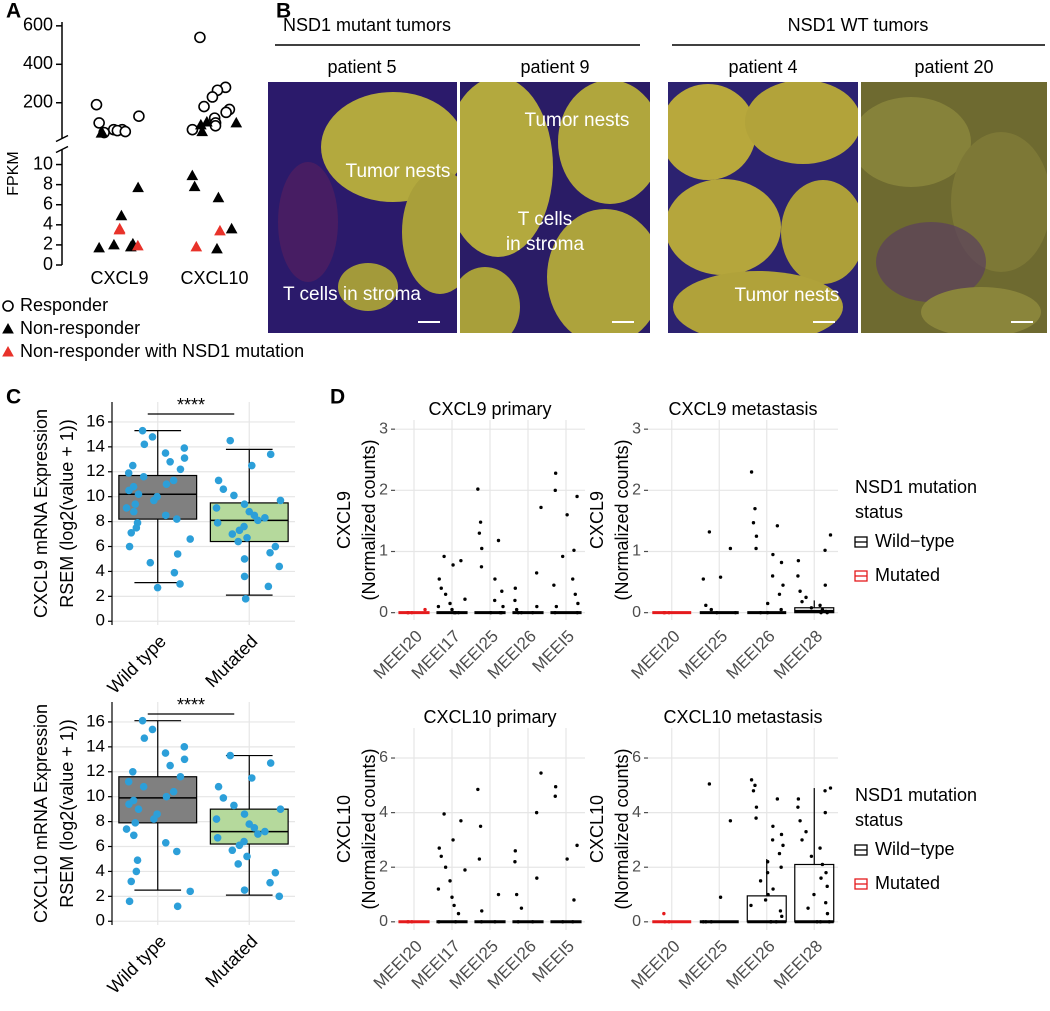 This screenshot has width=1050, height=1011. What do you see at coordinates (100, 570) in the screenshot?
I see `y-tick-label: 4` at bounding box center [100, 570].